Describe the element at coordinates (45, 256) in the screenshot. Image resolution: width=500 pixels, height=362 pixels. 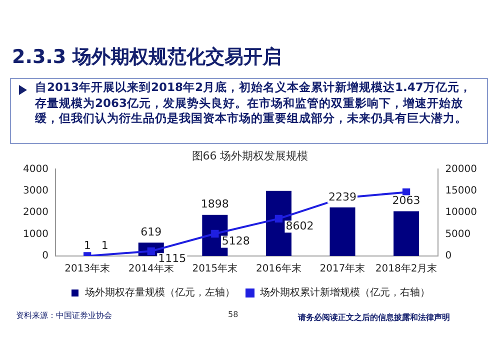
I see `y-tick-label: 0` at that location.